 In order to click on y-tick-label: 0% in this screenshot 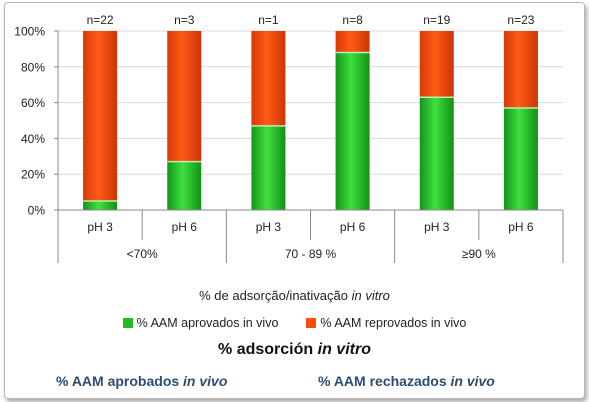, I will do `click(37, 211)`.